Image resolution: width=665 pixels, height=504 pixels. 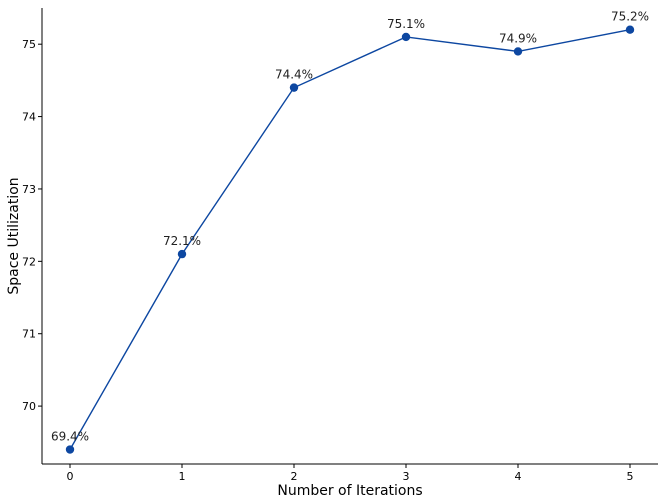 I want to click on y-tick-label: 70, so click(x=29, y=406).